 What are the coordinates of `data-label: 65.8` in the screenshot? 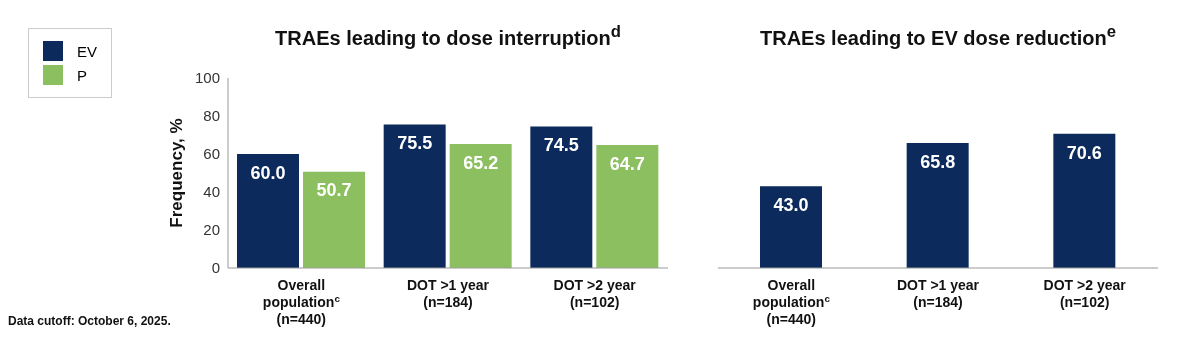 It's located at (938, 161).